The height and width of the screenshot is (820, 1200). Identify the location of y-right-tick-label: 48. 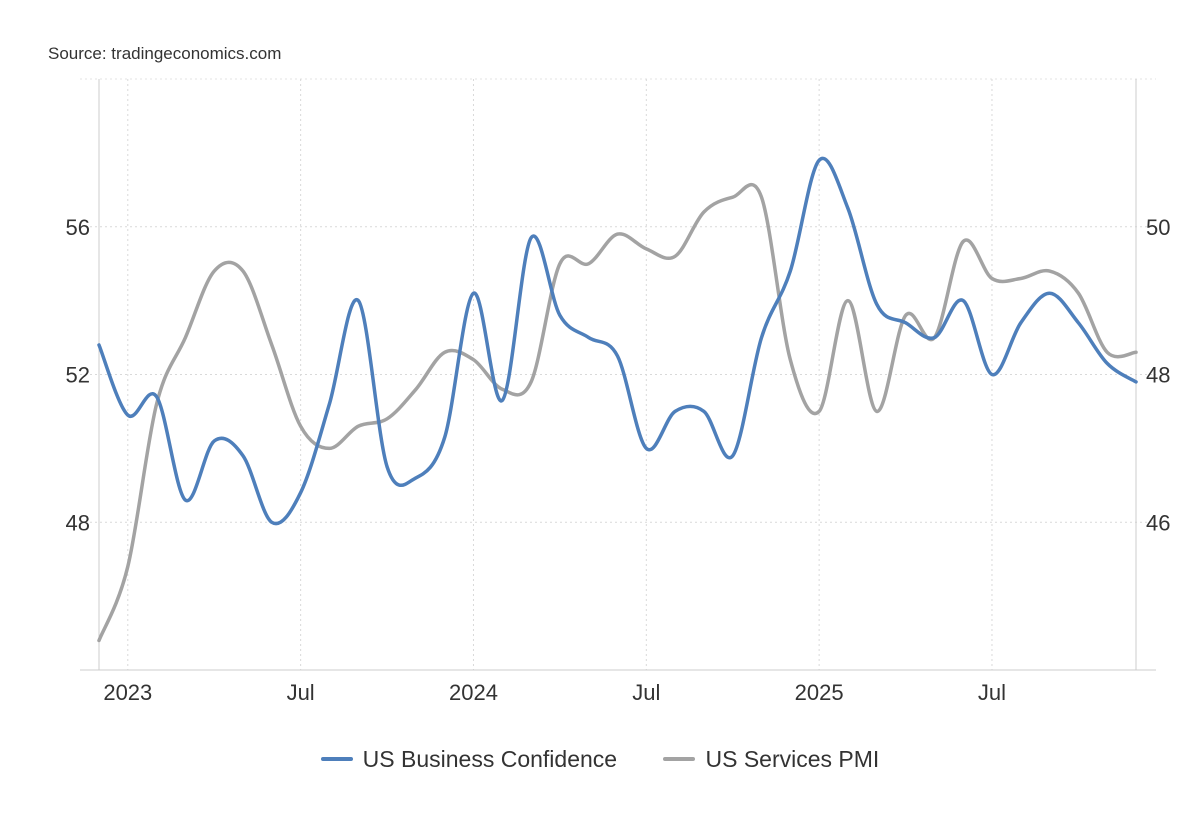
(1158, 375).